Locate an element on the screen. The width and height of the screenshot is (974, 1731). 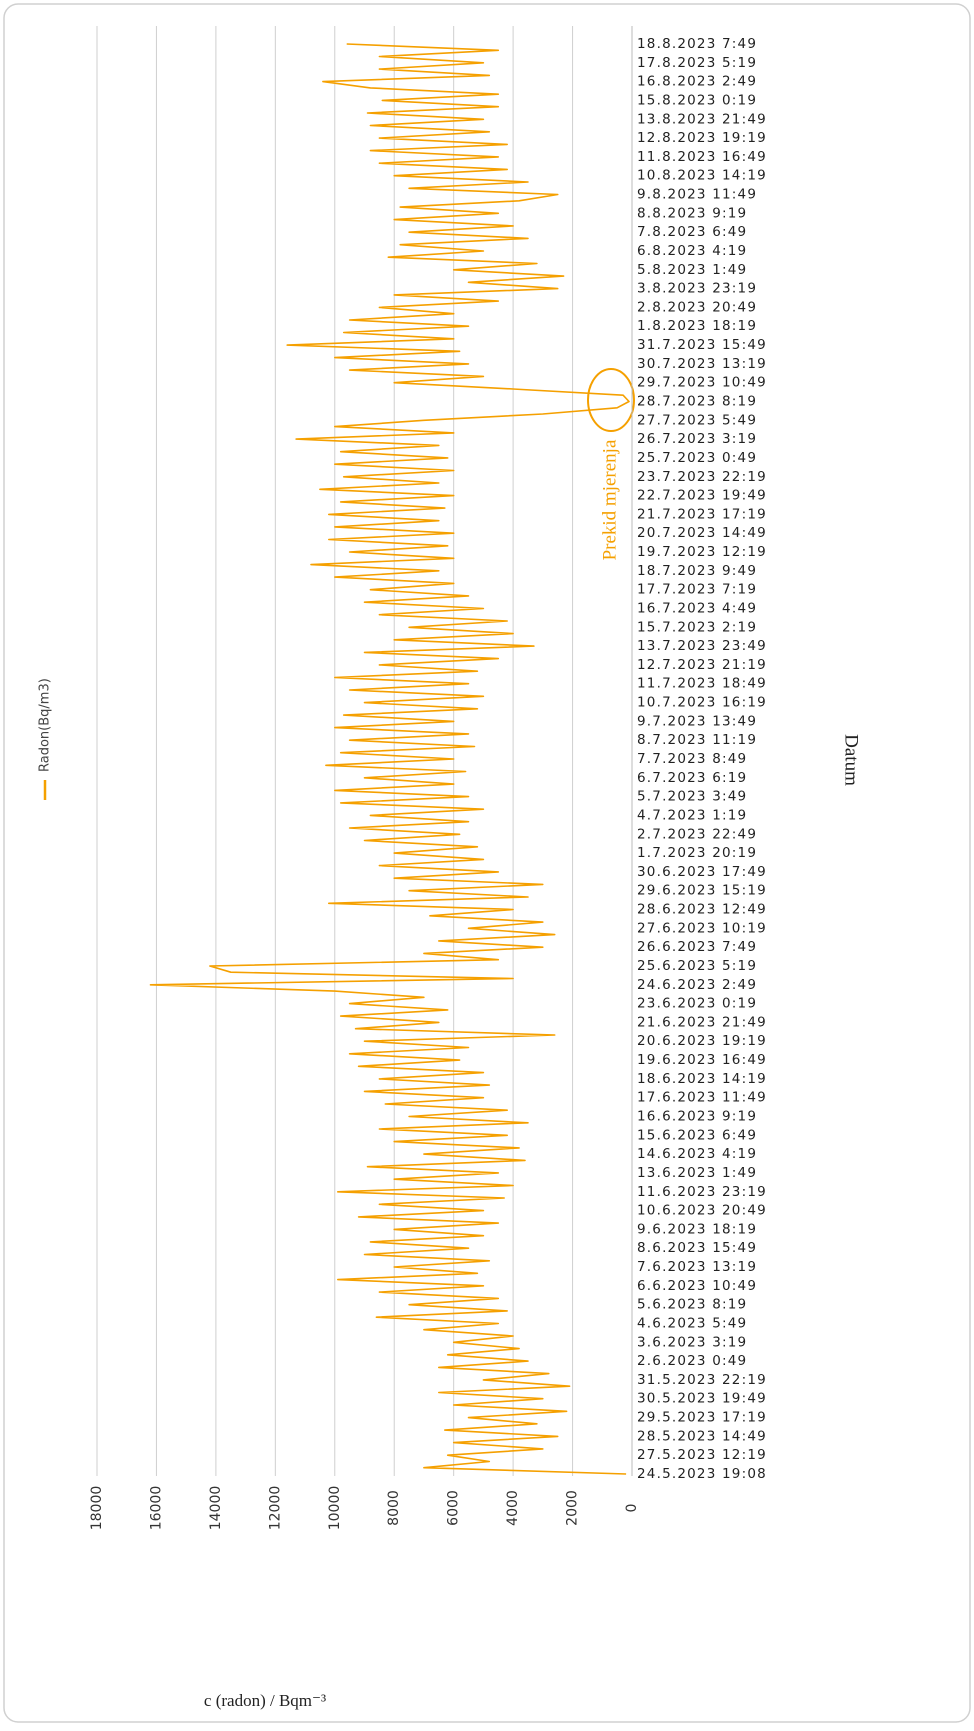
x-tick-label: 12.8.2023 19:19 is located at coordinates (702, 138).